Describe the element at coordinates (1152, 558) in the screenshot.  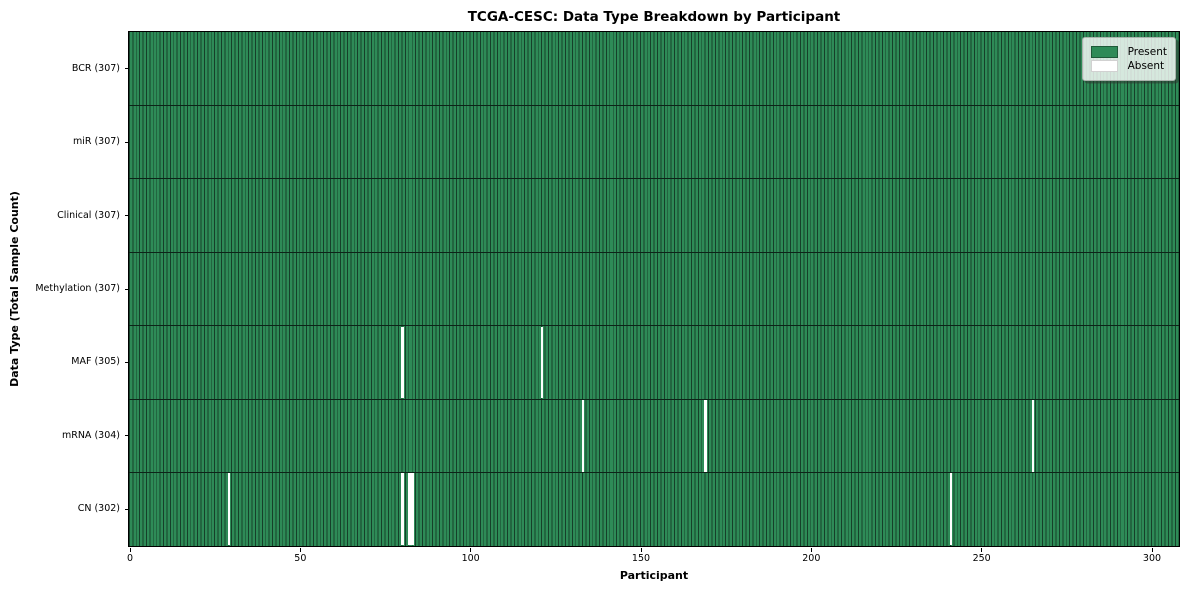
I see `x-tick-label: 300` at that location.